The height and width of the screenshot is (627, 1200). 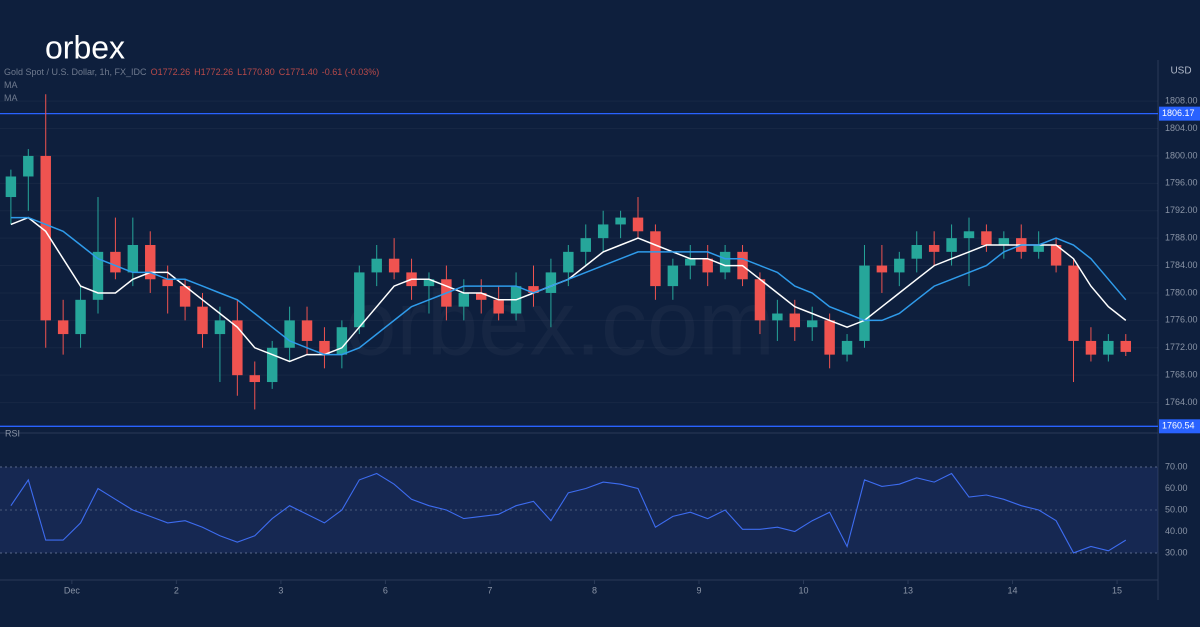 What do you see at coordinates (12, 433) in the screenshot?
I see `panel-title: RSI` at bounding box center [12, 433].